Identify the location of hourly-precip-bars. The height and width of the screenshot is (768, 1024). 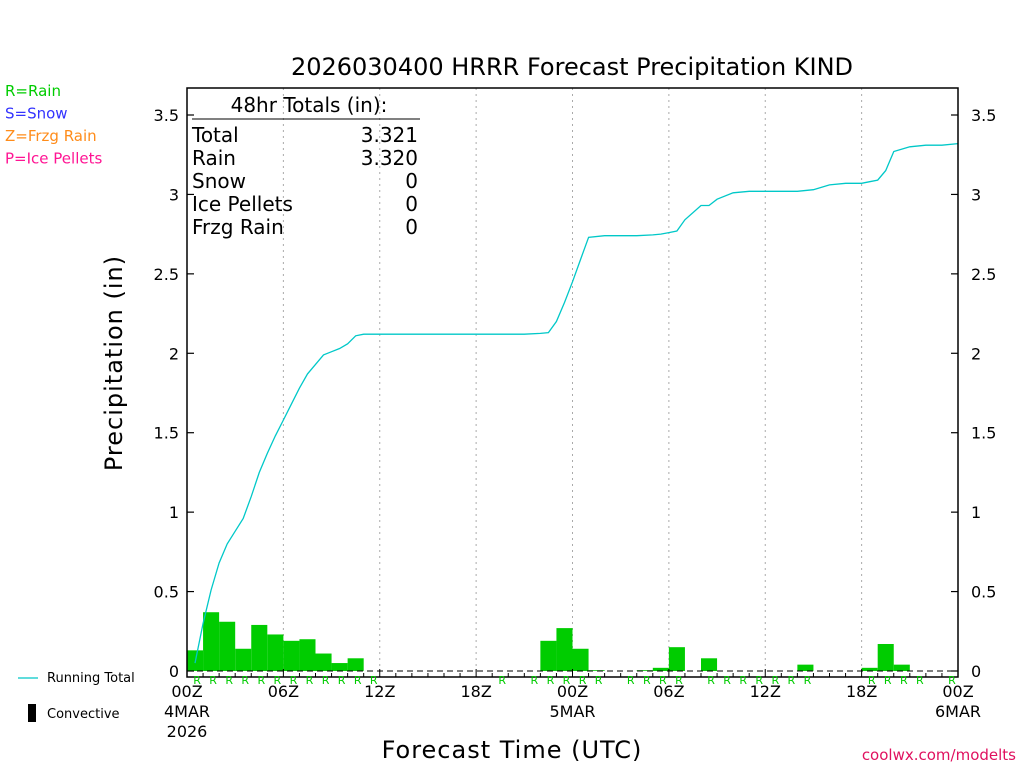
(548, 641).